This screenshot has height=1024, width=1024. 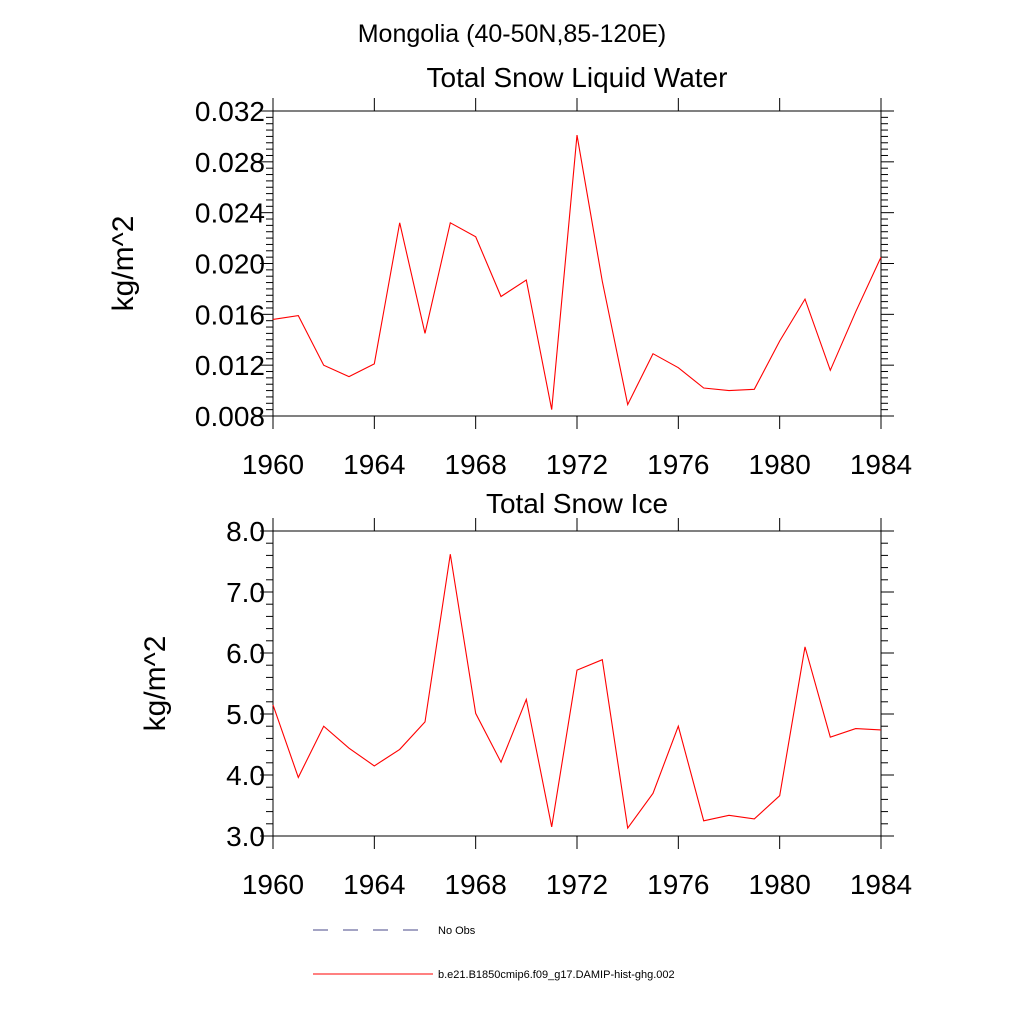 I want to click on y-tick-label: 0.020, so click(x=230, y=264).